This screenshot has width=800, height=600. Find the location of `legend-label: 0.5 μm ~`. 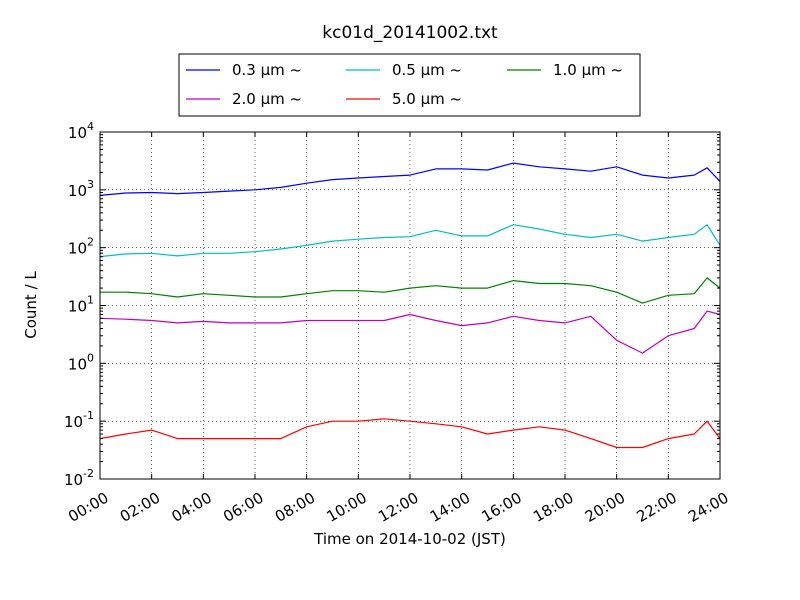

legend-label: 0.5 μm ~ is located at coordinates (427, 70).